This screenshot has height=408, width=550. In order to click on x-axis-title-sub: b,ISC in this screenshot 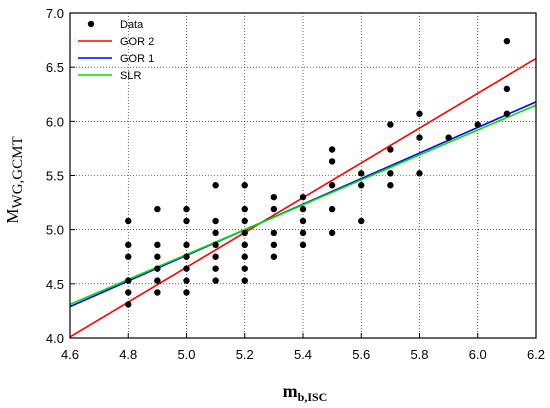, I will do `click(313, 397)`.